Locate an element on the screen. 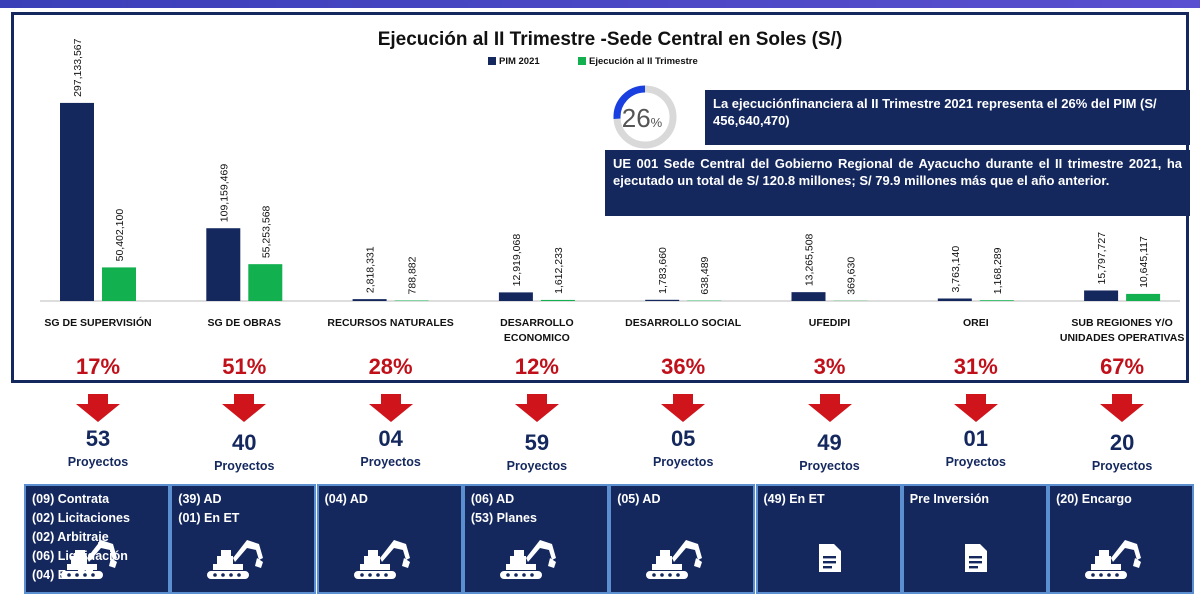  x-tick-label: RECURSOS NATURALES is located at coordinates (391, 323).